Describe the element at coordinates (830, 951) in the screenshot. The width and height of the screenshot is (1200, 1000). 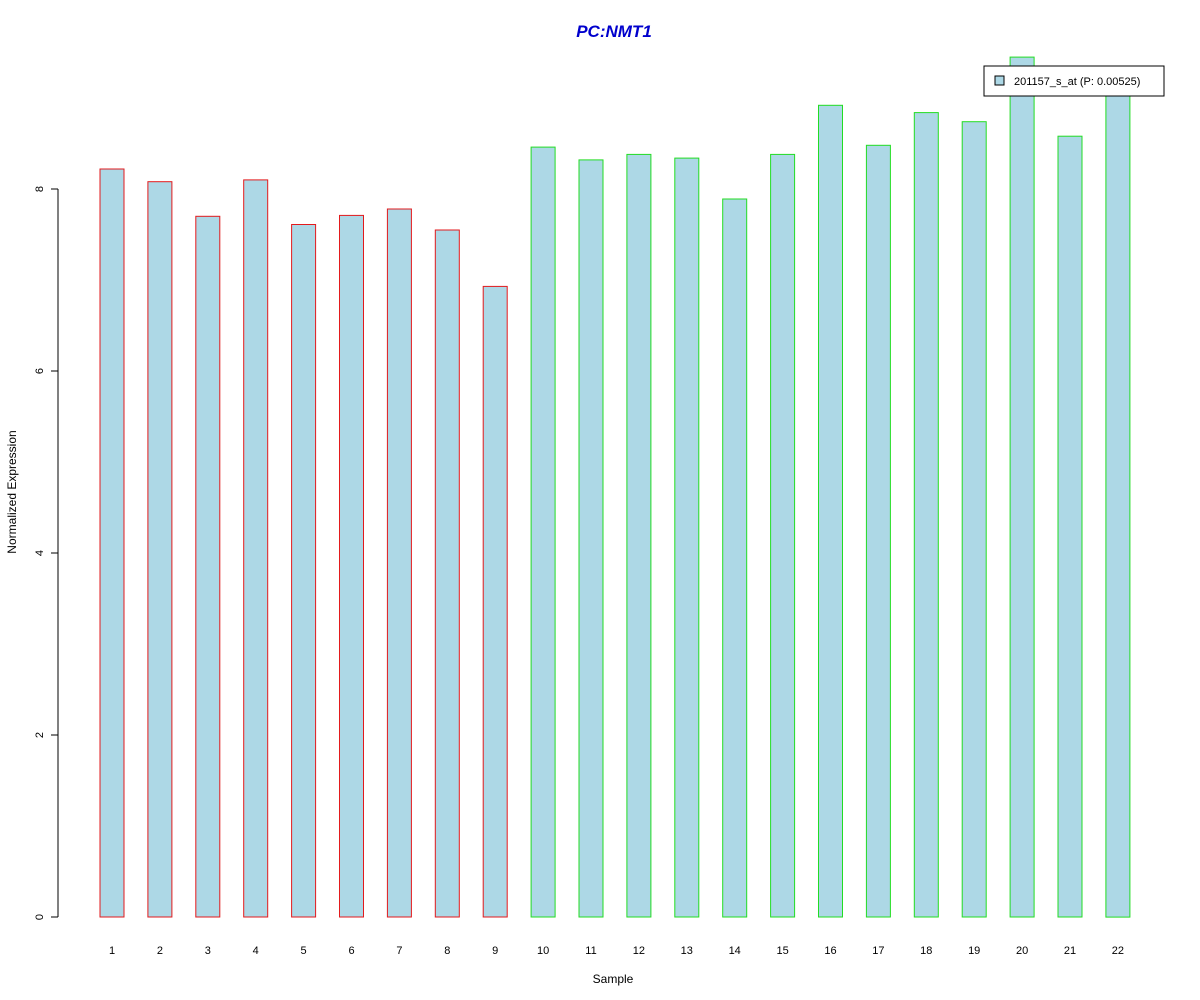
I see `x-tick-label: 16` at that location.